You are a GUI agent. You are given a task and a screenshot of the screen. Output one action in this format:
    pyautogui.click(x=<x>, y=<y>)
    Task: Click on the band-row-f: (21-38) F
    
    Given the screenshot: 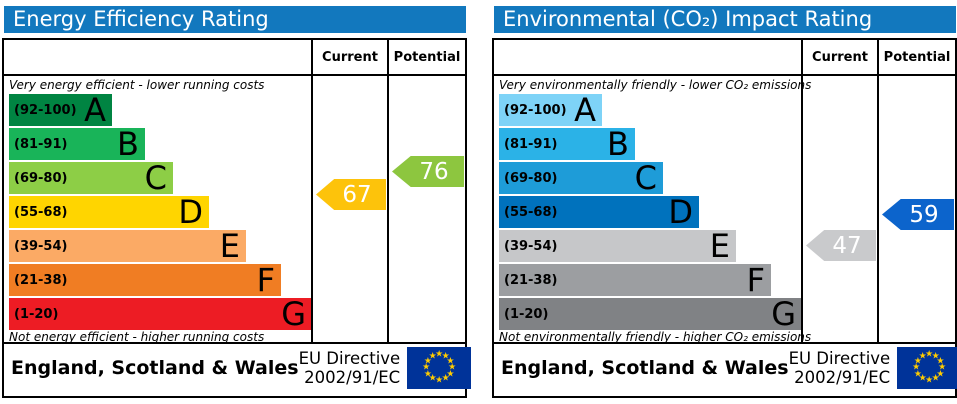 What is the action you would take?
    pyautogui.click(x=160, y=280)
    